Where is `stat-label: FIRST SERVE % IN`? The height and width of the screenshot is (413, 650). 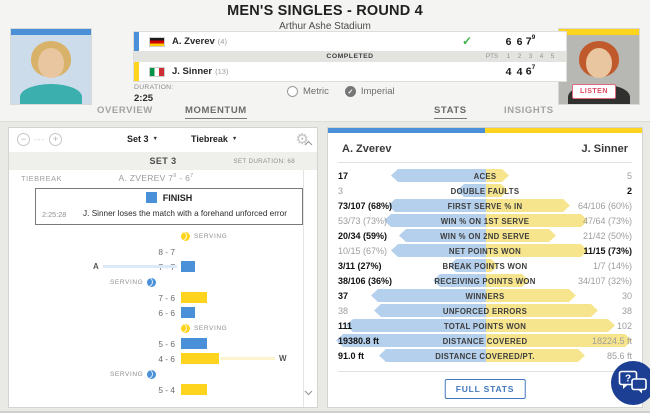
stat-label: FIRST SERVE % IN is located at coordinates (485, 206).